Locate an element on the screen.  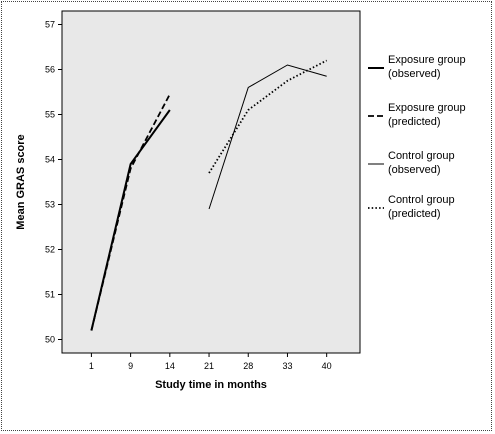
x-tick-label: 9 is located at coordinates (130, 366).